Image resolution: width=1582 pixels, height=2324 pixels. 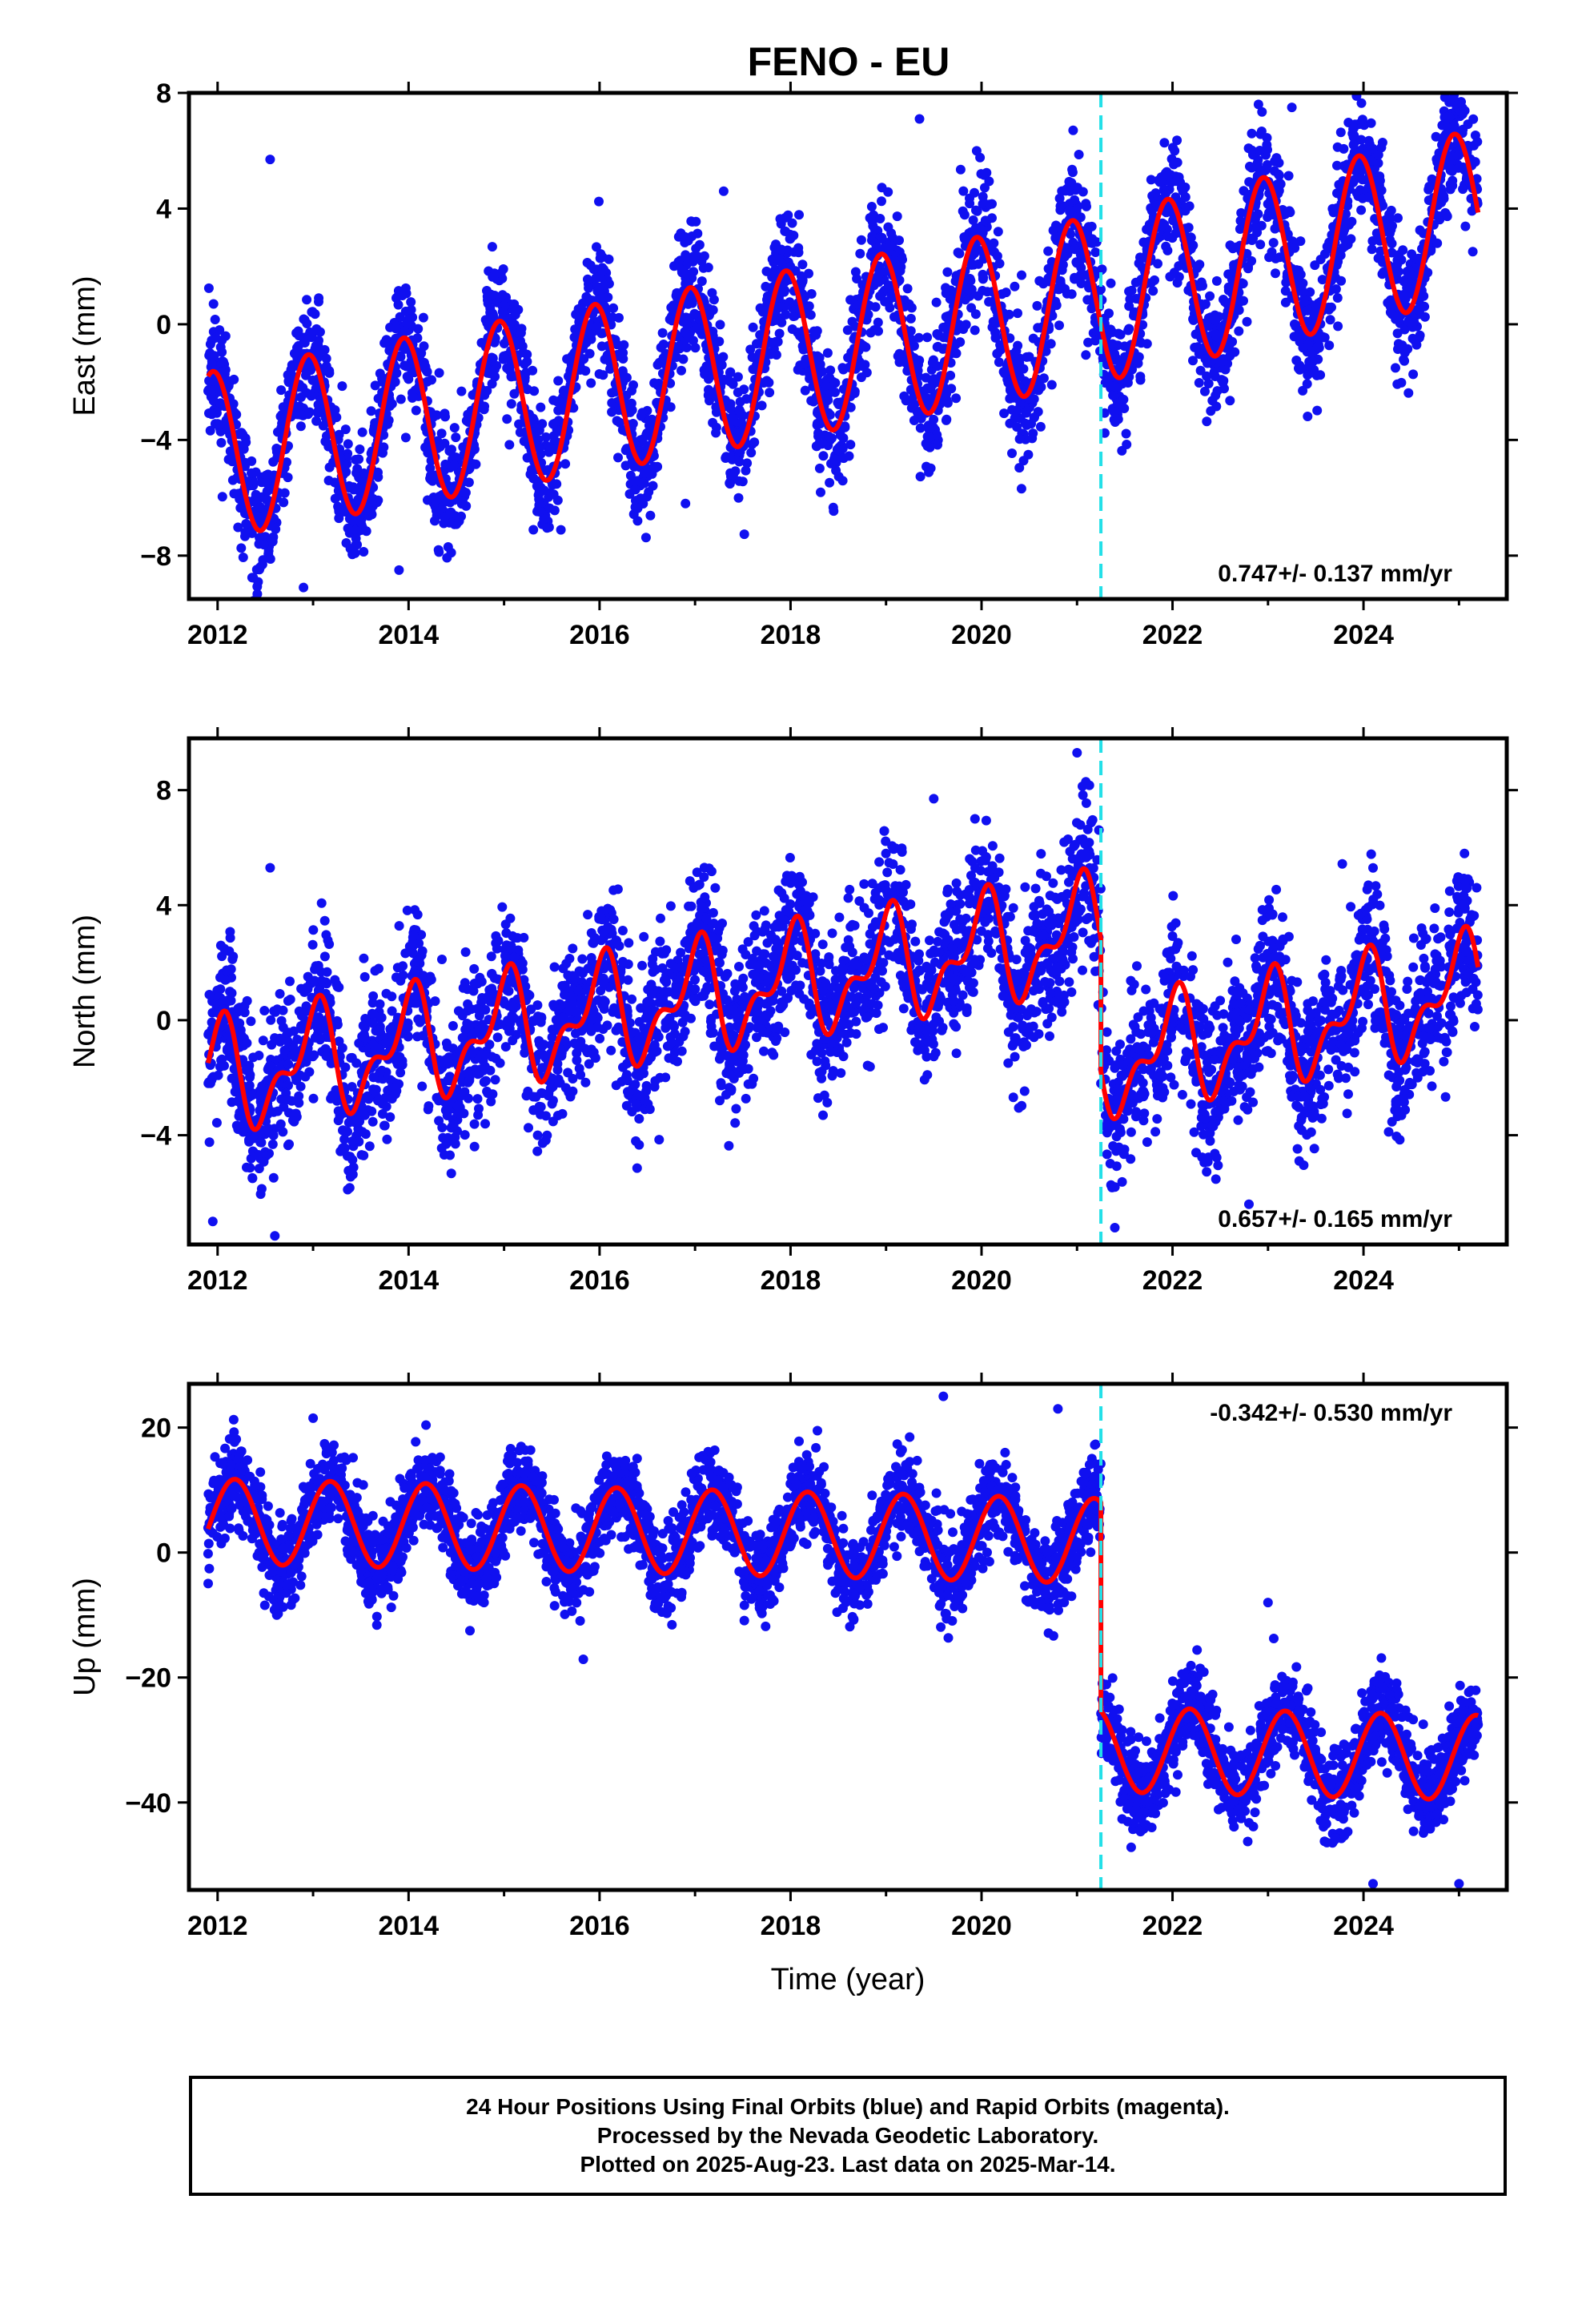 What do you see at coordinates (599, 635) in the screenshot?
I see `x-tick-label: 2016` at bounding box center [599, 635].